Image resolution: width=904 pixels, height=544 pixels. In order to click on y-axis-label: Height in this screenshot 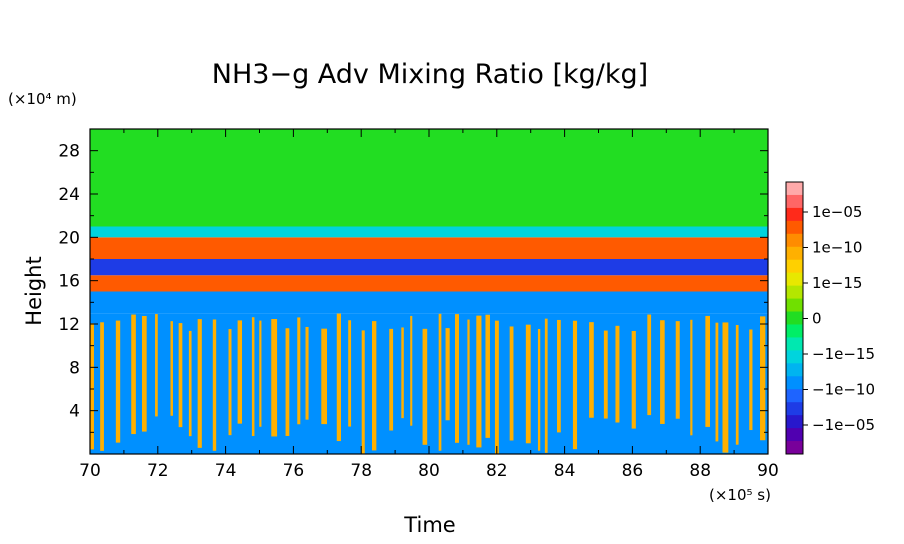, I will do `click(34, 290)`.